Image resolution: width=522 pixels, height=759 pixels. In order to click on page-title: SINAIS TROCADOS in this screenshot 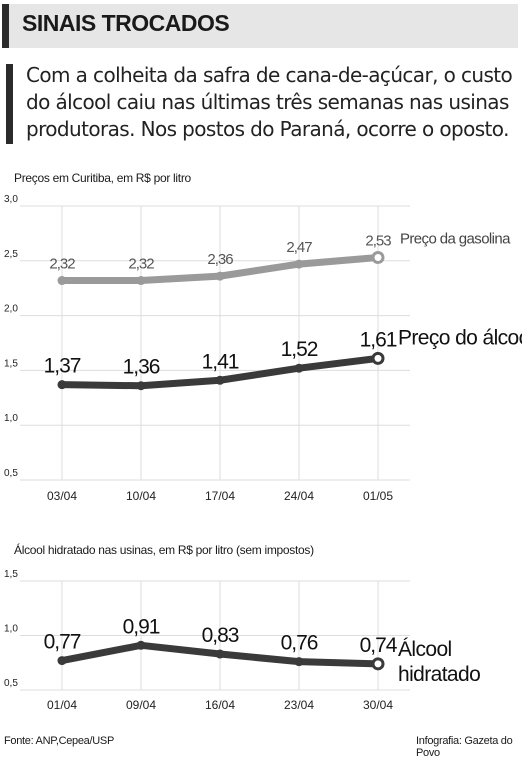, I will do `click(126, 23)`.